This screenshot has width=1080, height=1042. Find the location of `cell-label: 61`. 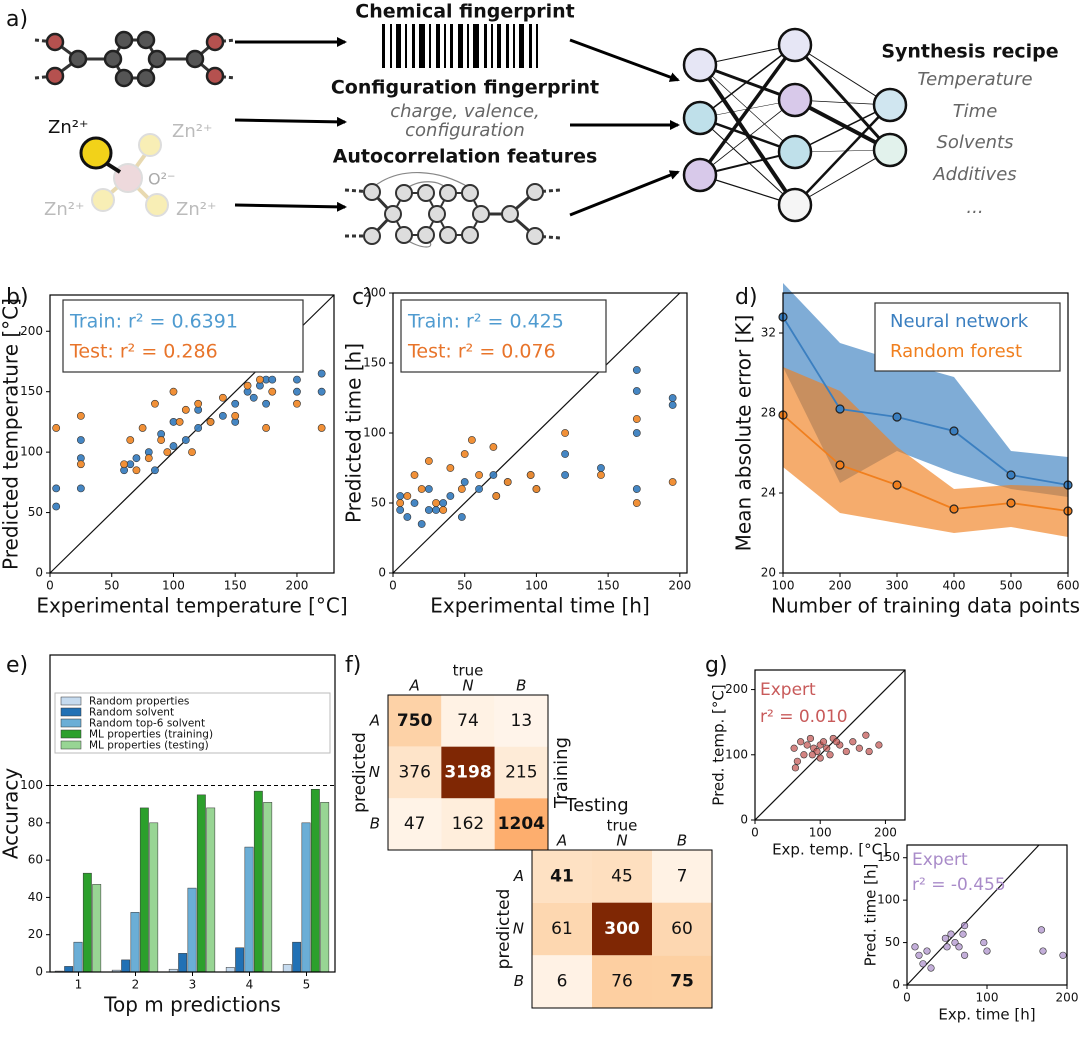

cell-label: 61 is located at coordinates (562, 929).